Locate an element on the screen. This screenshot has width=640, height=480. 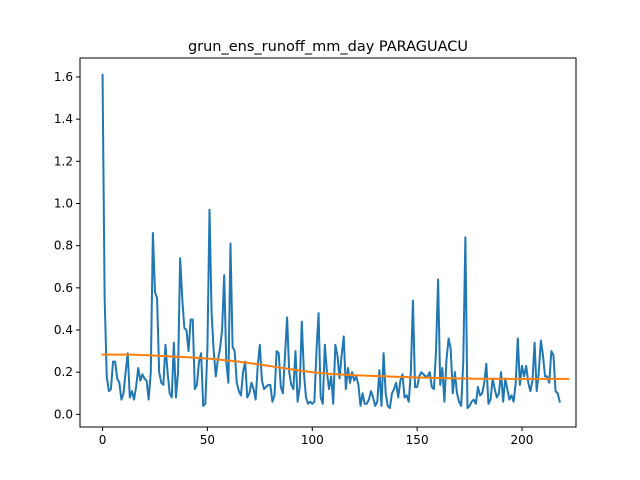
x-tick-label: 100 is located at coordinates (312, 440).